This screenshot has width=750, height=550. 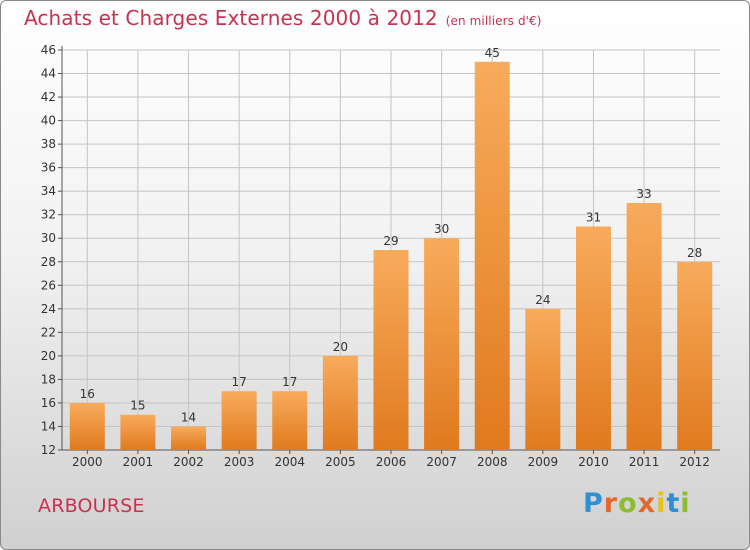 I want to click on x-tick-label: 2008, so click(x=492, y=462).